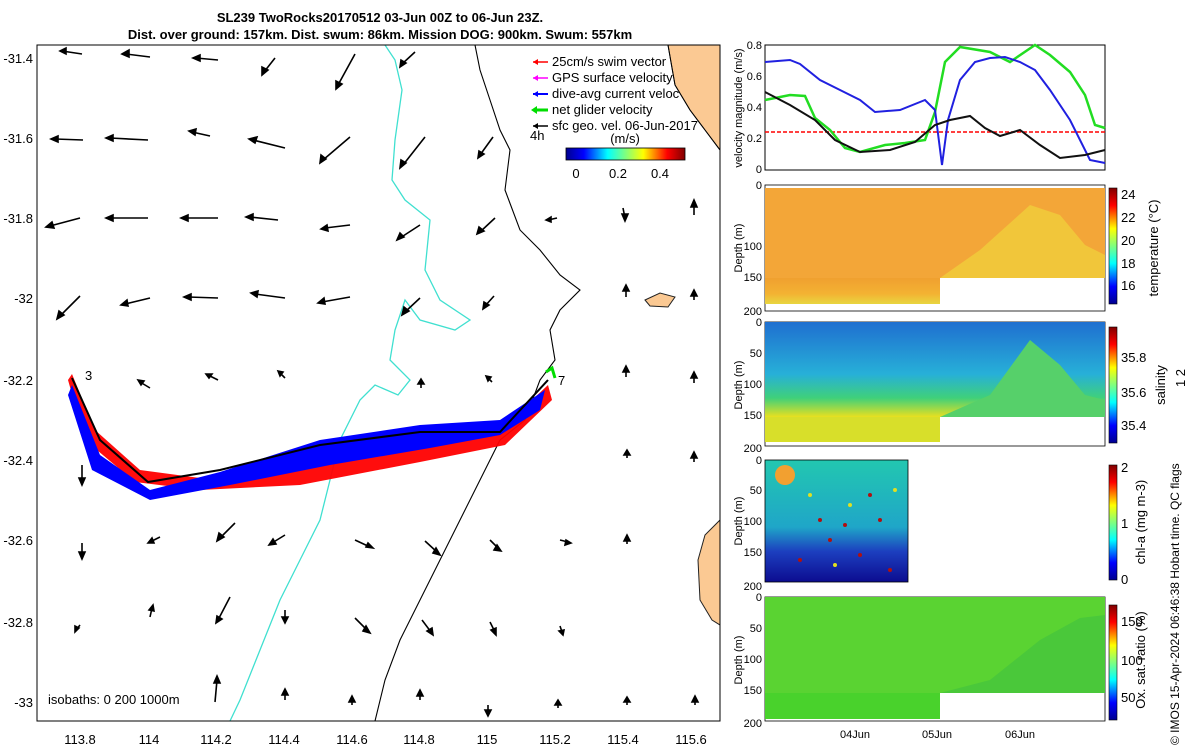  Describe the element at coordinates (754, 108) in the screenshot. I see `velocity-ytick: 0.4` at that location.